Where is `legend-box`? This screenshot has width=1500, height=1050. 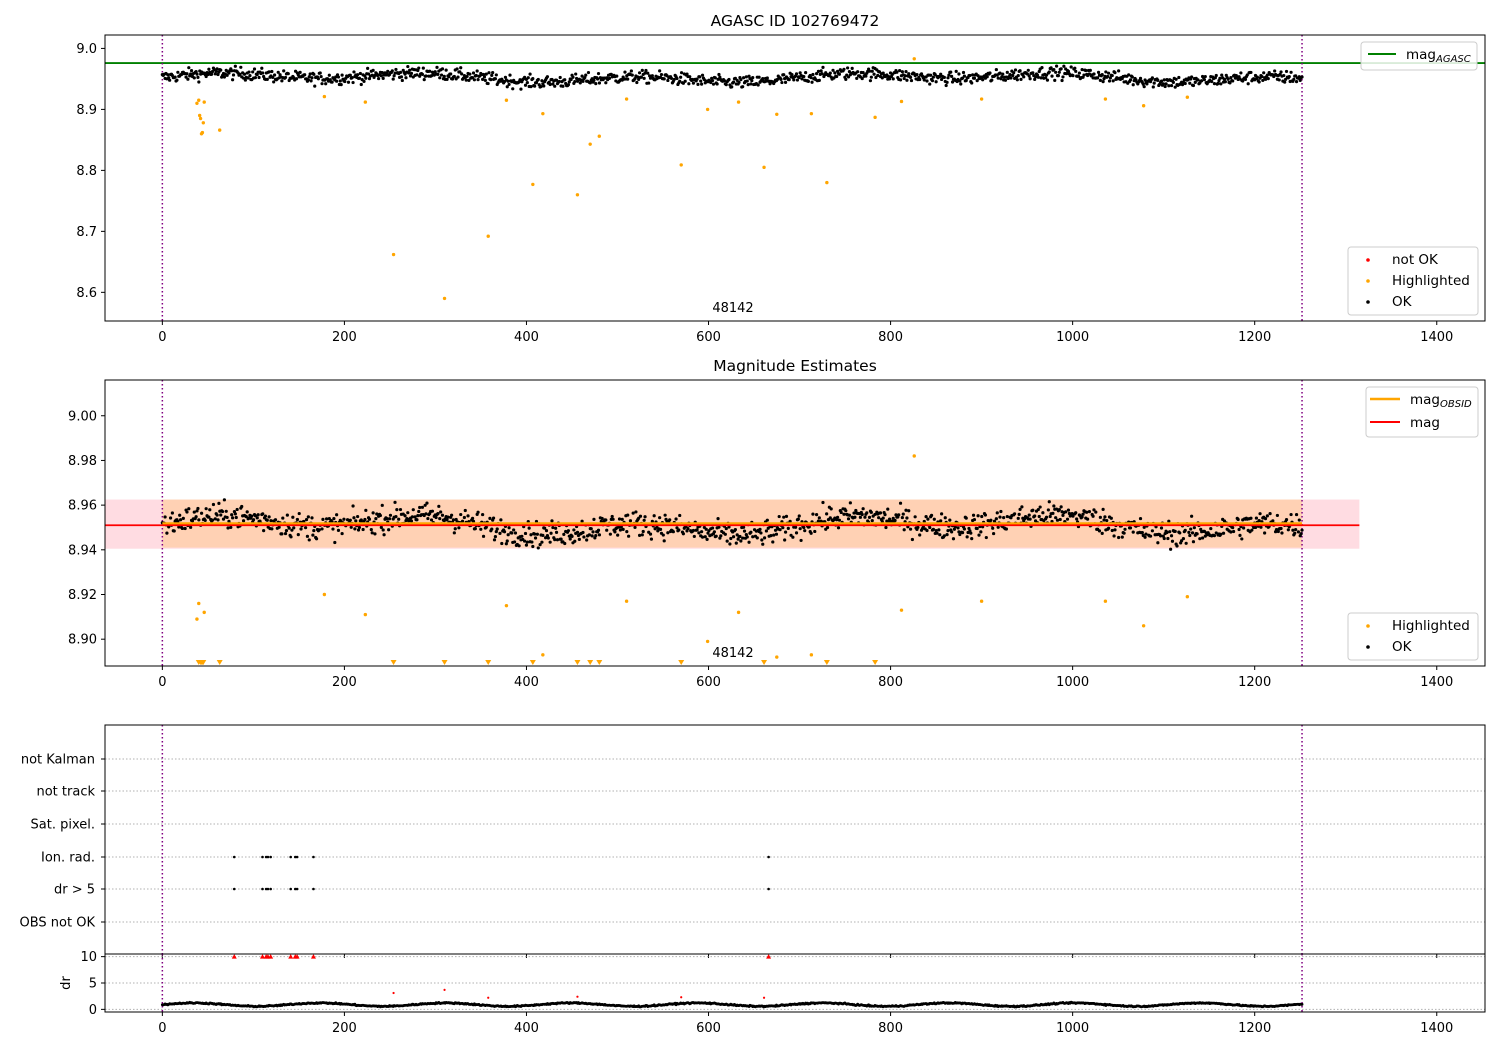 legend-box is located at coordinates (1419, 56).